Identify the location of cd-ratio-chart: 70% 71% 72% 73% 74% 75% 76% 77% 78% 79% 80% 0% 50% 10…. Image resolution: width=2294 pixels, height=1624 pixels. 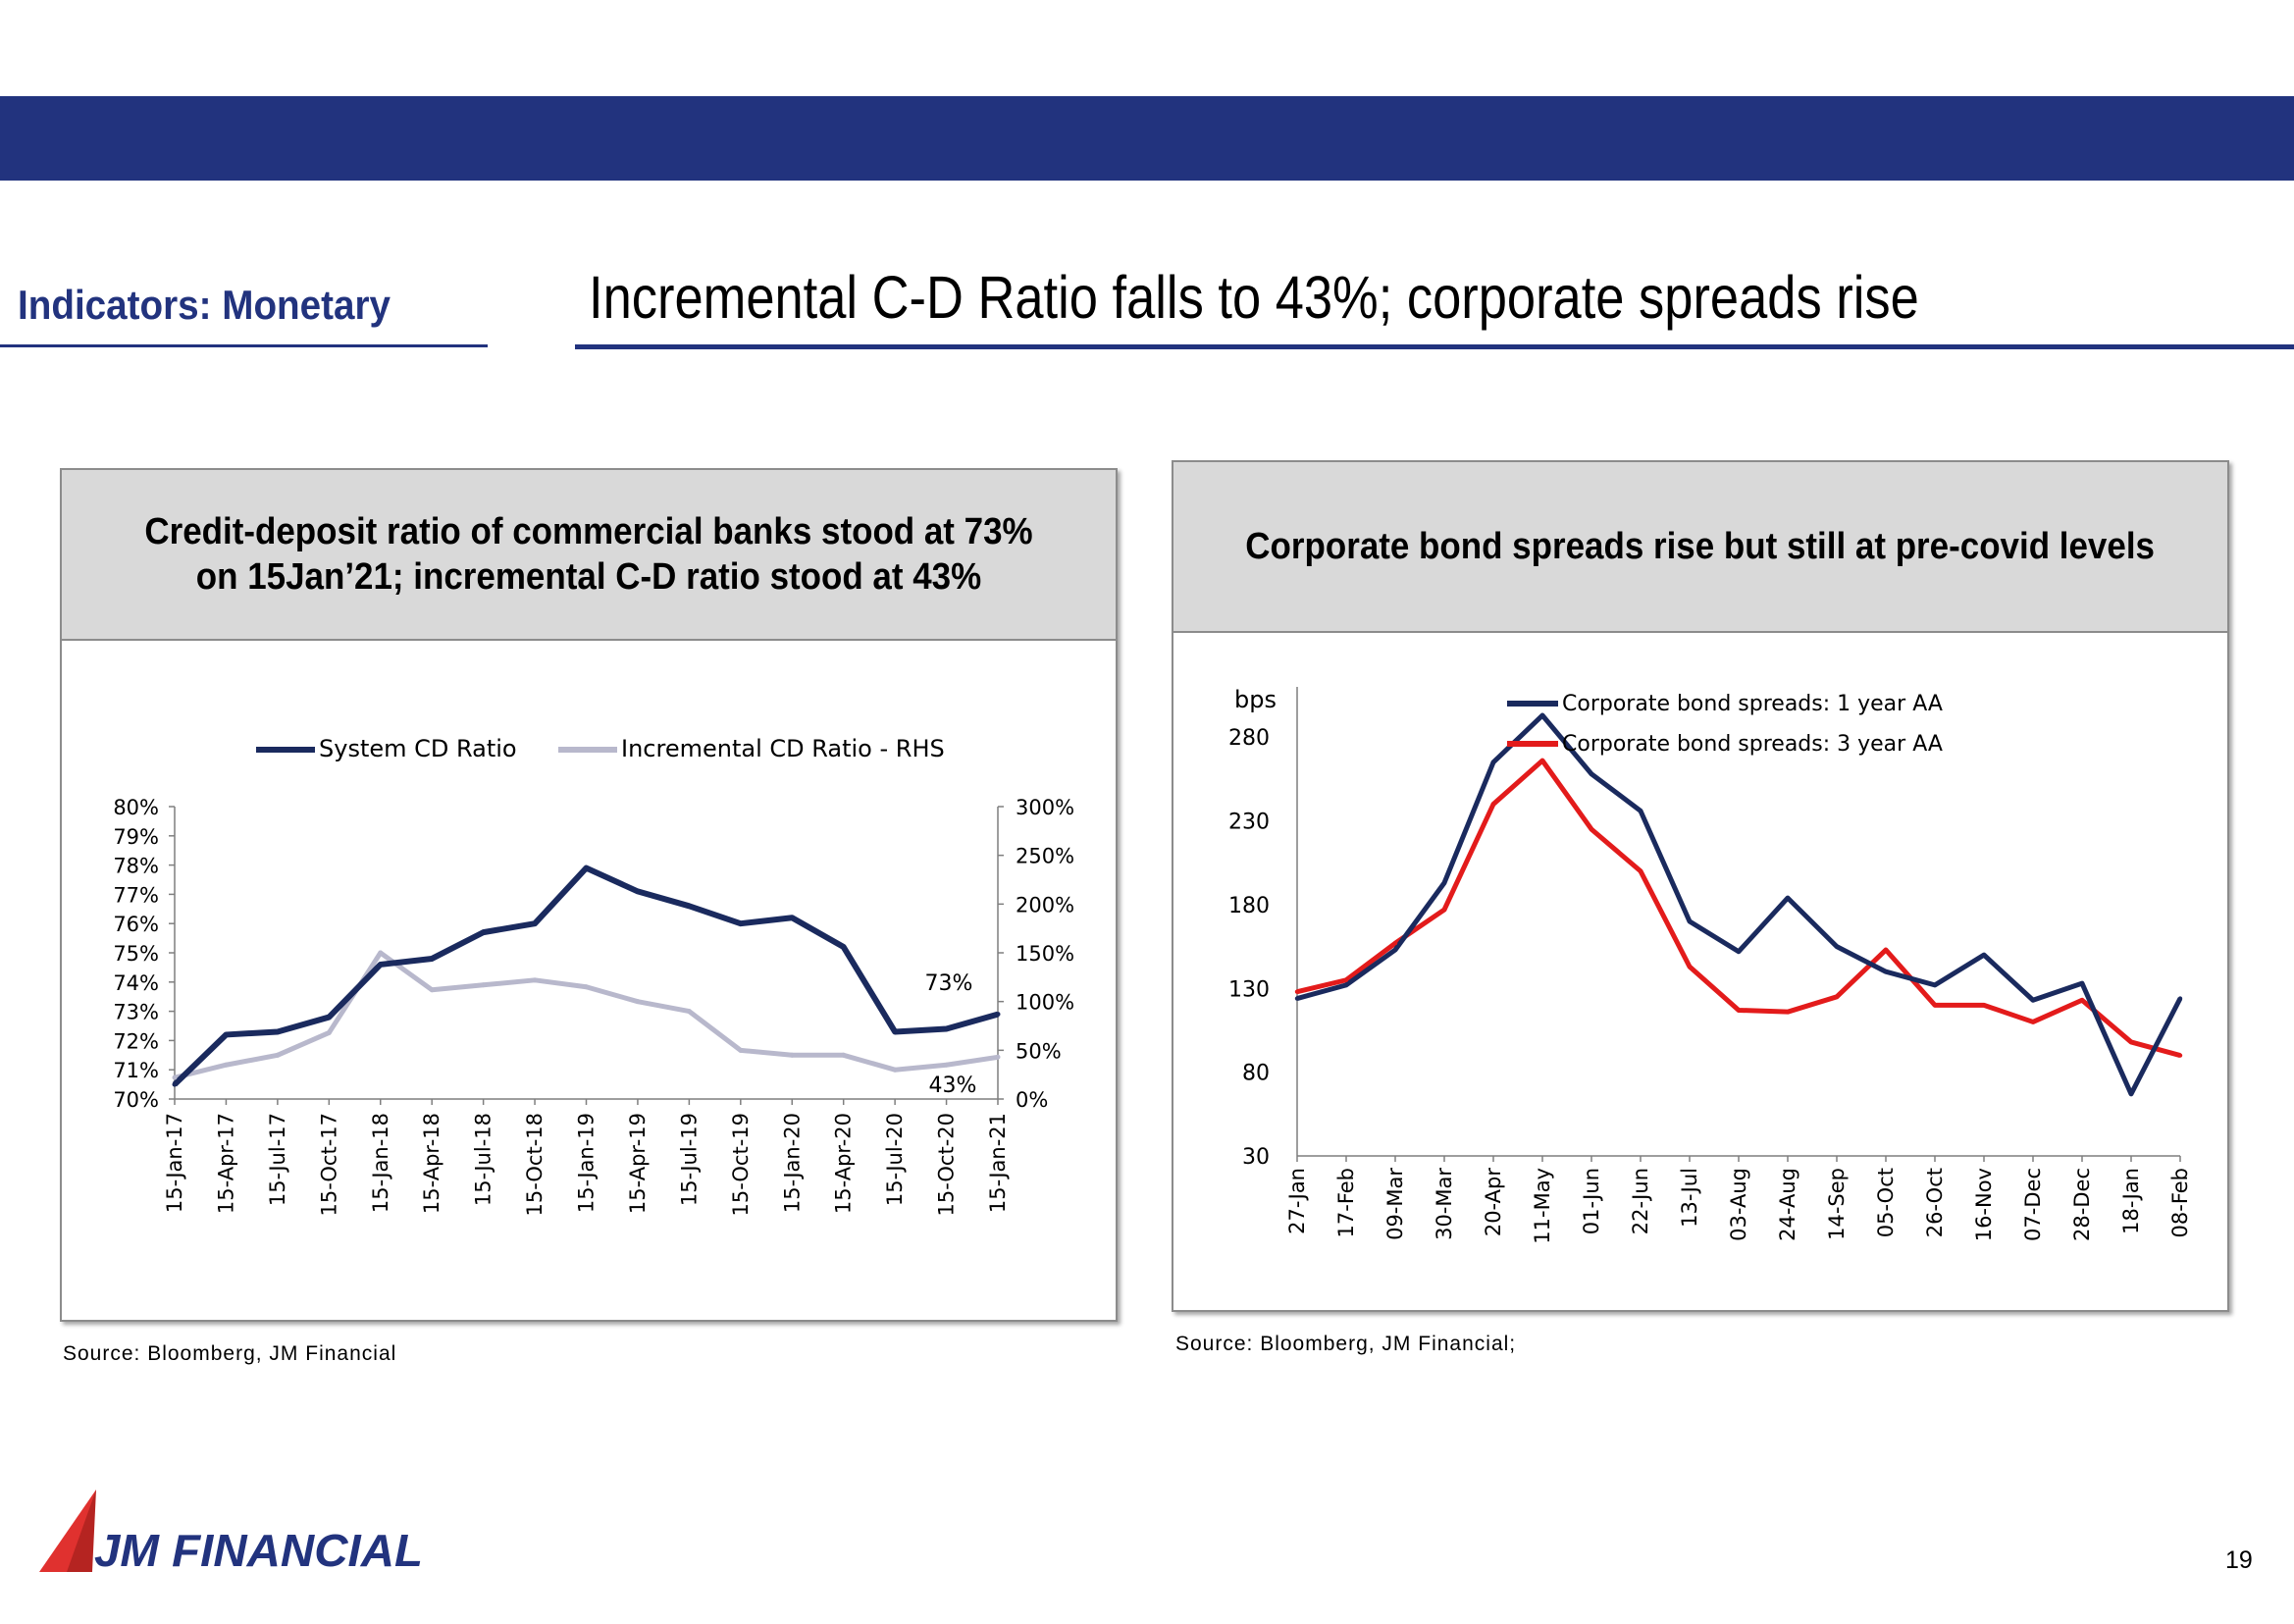
(593, 976).